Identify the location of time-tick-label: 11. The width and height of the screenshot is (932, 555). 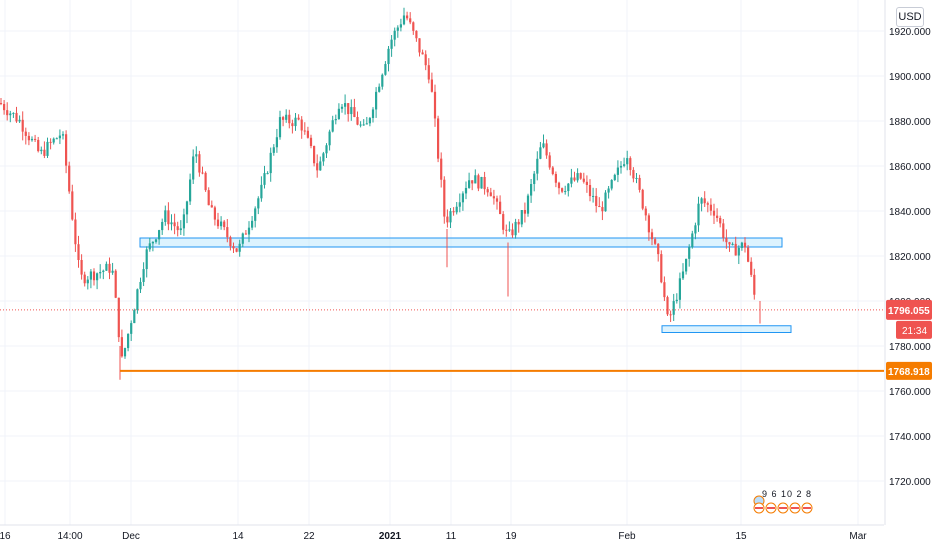
(451, 536).